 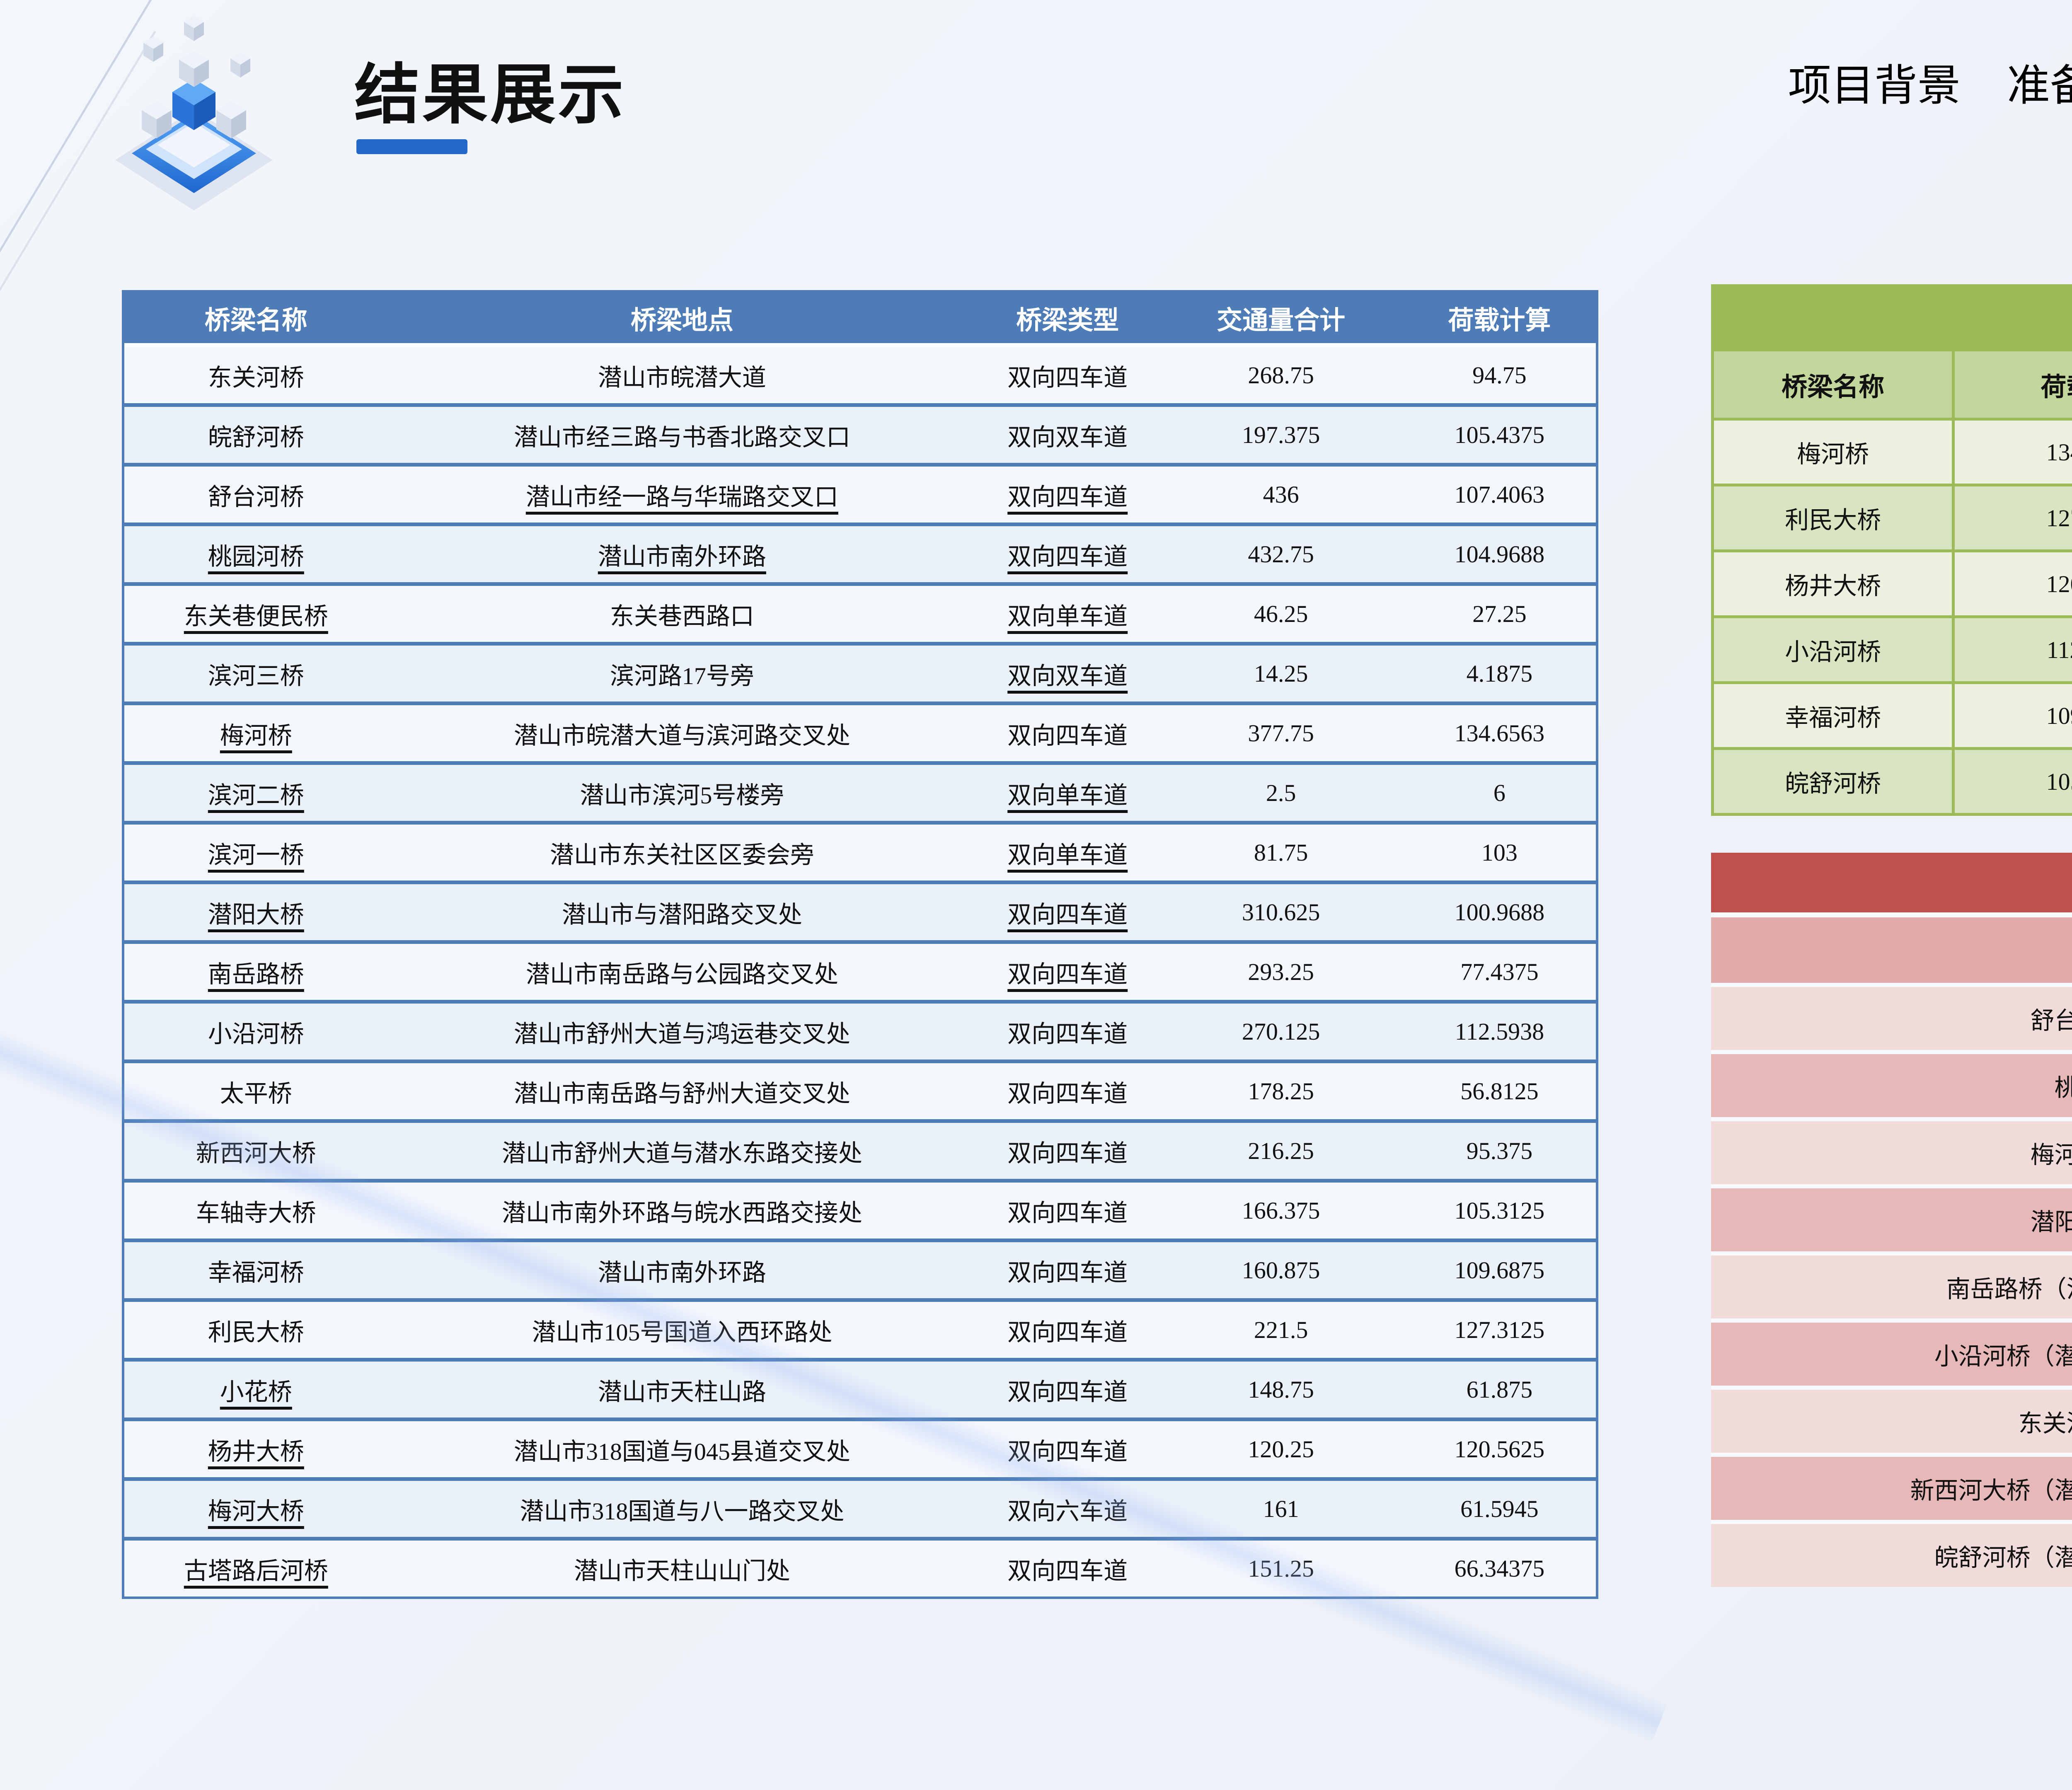 What do you see at coordinates (1891, 317) in the screenshot?
I see `high-load-table-title: 高荷载桥梁（>105）` at bounding box center [1891, 317].